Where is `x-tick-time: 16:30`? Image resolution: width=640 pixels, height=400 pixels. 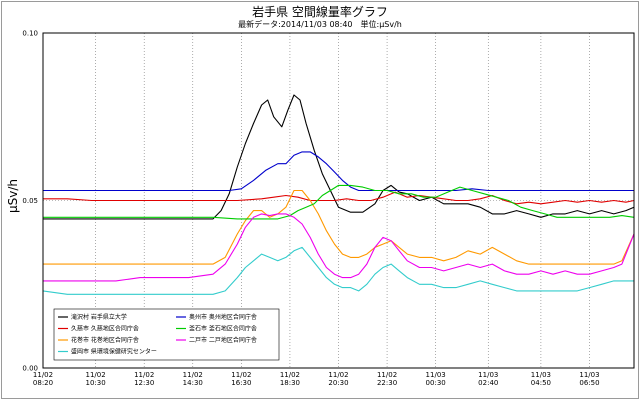 x-tick-time: 16:30 is located at coordinates (241, 383).